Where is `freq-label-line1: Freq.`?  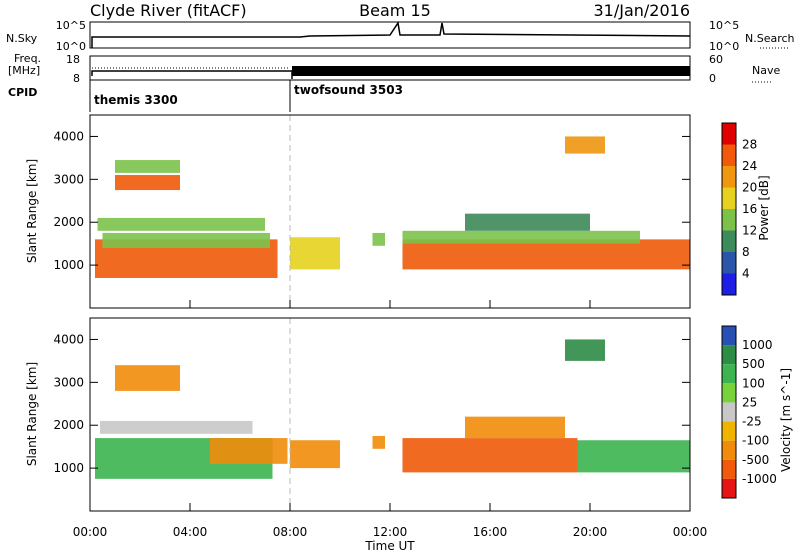
freq-label-line1: Freq. is located at coordinates (27, 58).